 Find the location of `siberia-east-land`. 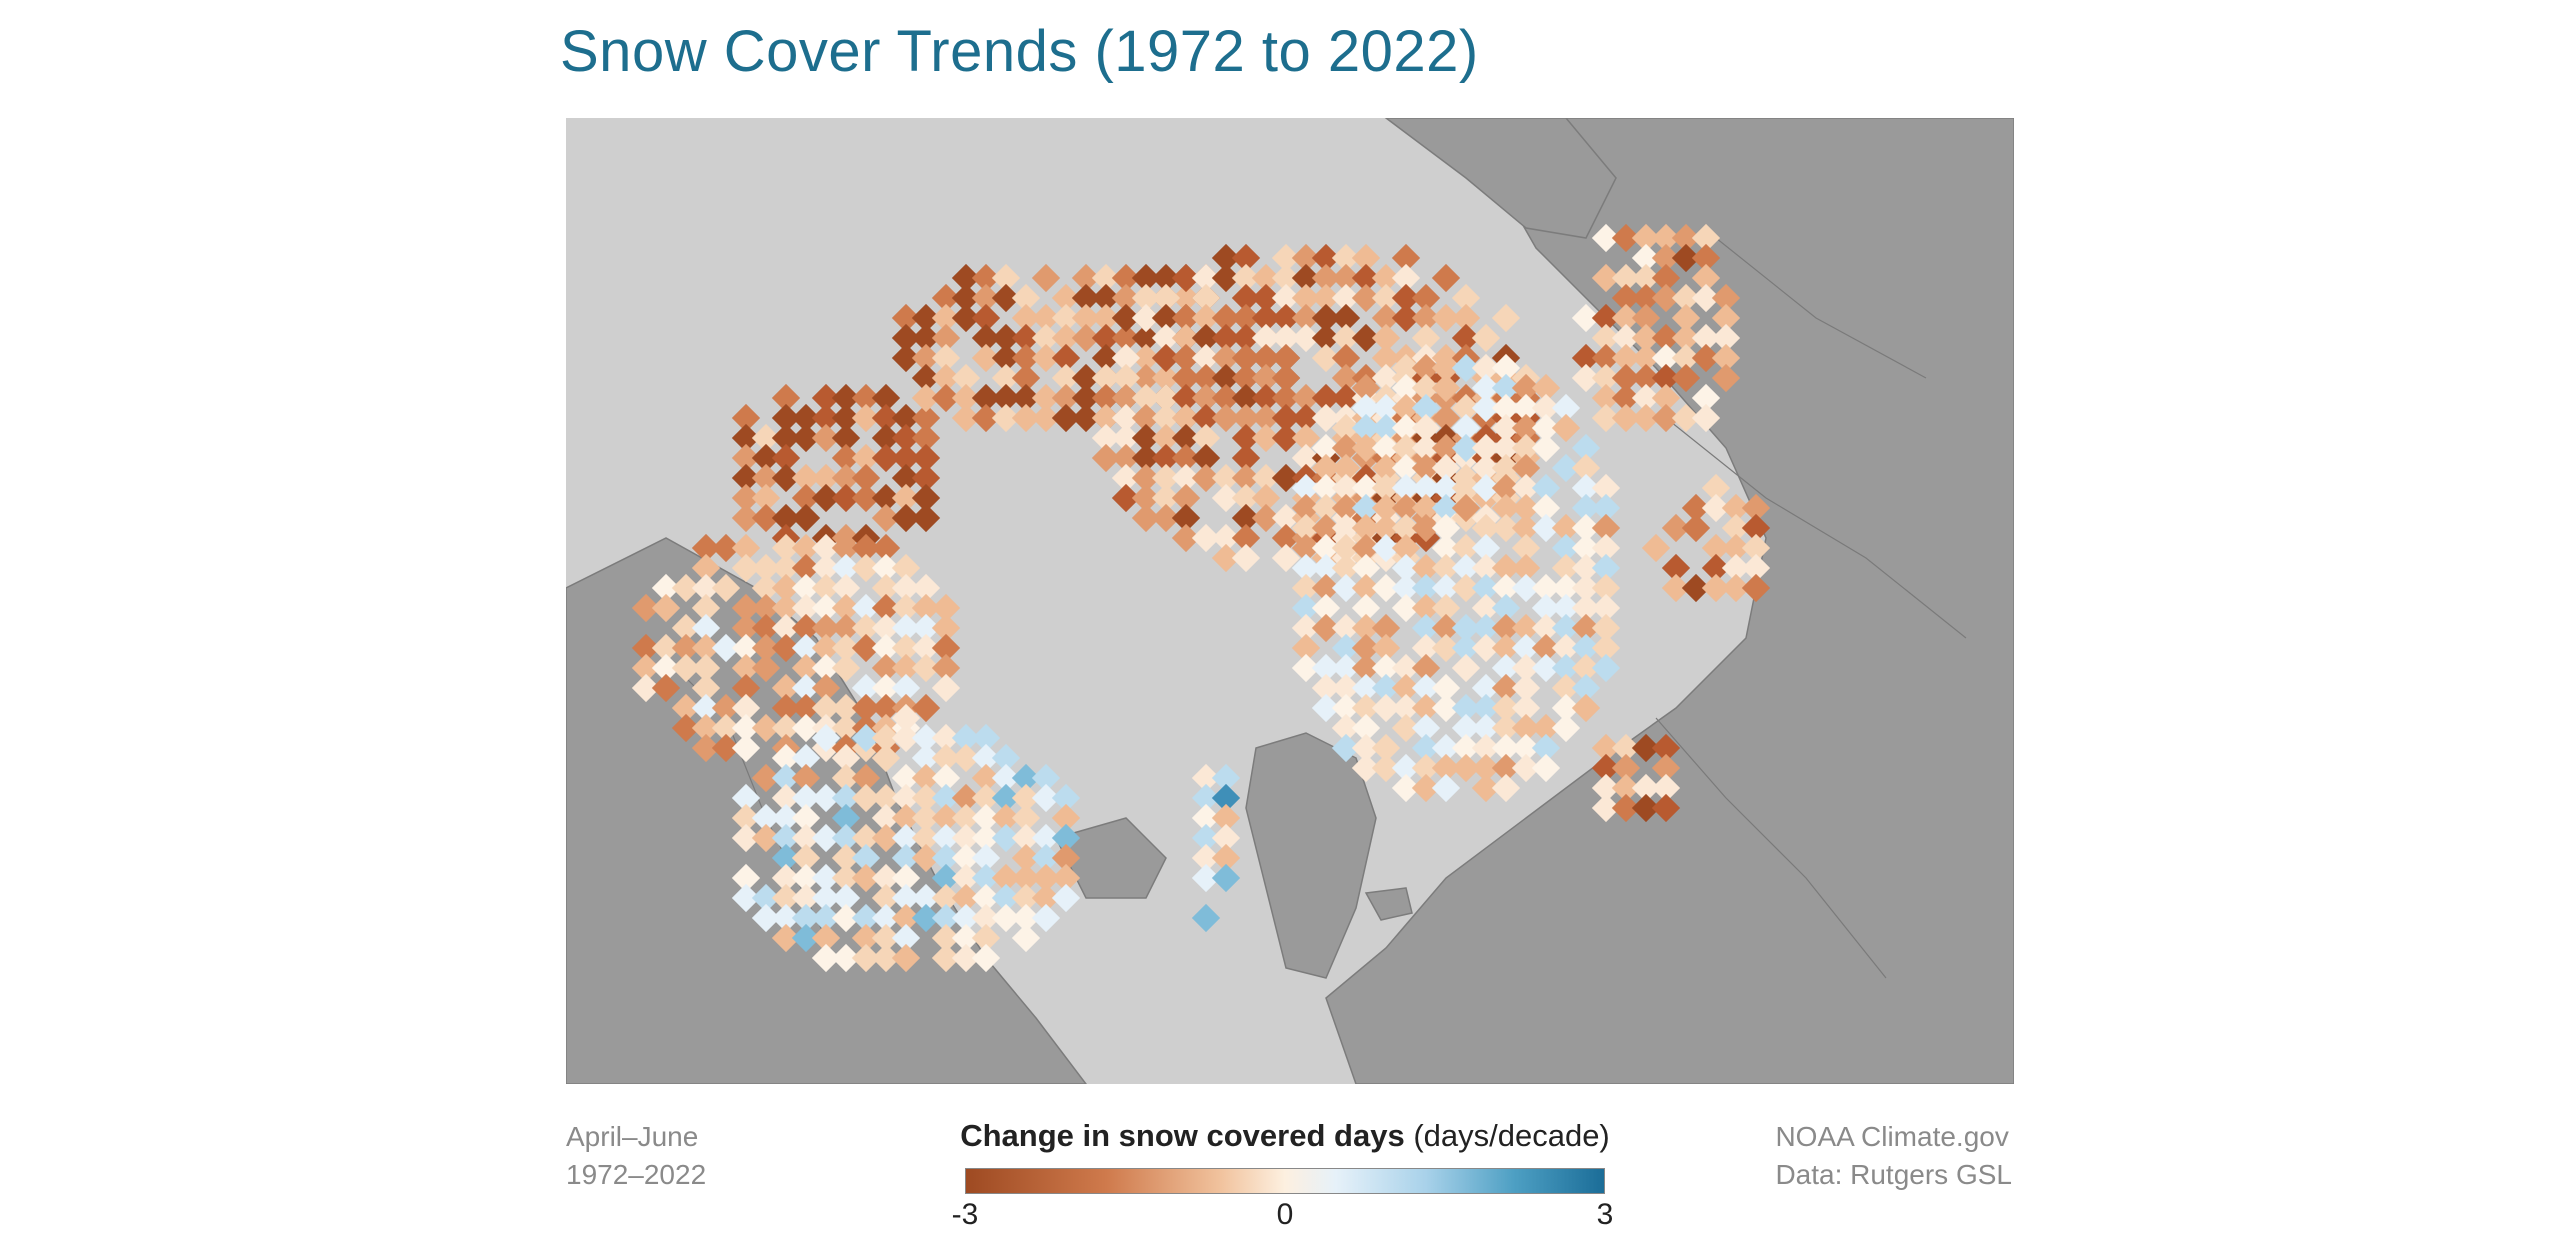

siberia-east-land is located at coordinates (1500, 178).